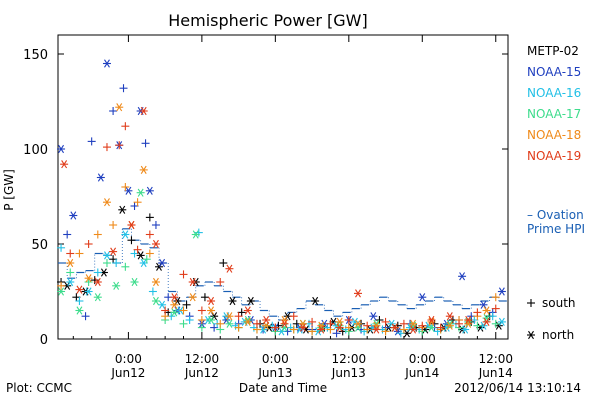 The height and width of the screenshot is (400, 600). What do you see at coordinates (554, 135) in the screenshot?
I see `legend-entry-noaa-18: NOAA-18` at bounding box center [554, 135].